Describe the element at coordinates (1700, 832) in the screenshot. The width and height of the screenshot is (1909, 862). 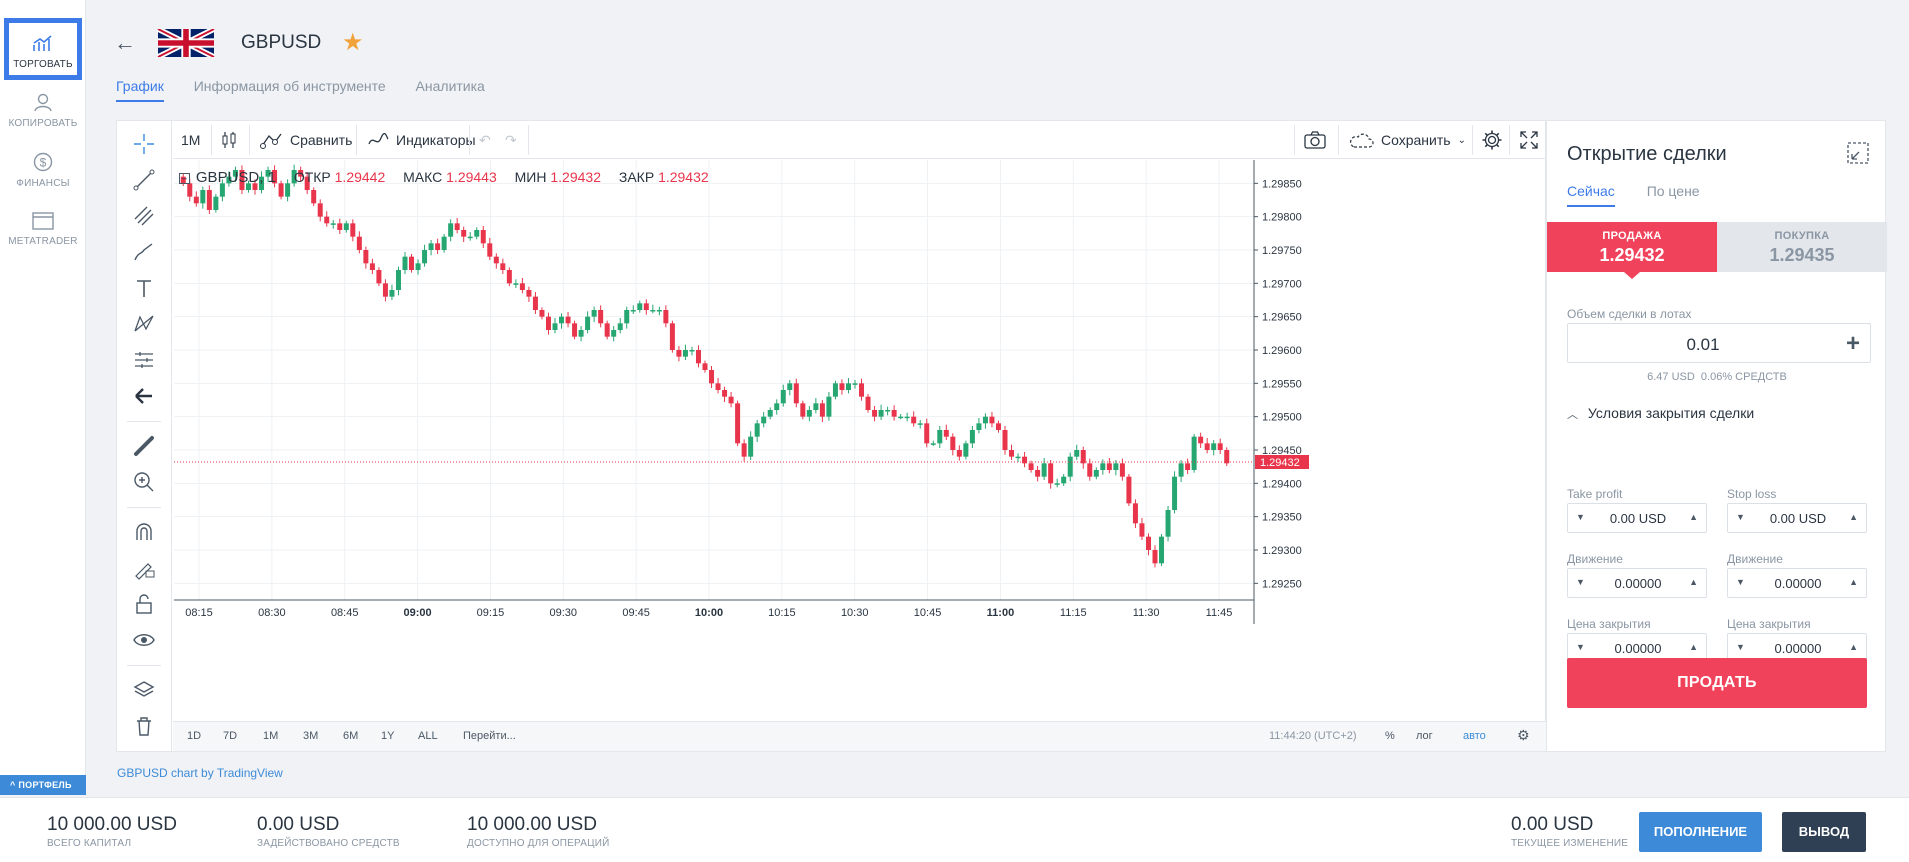
I see `deposit-button: ПОПОЛНЕНИЕ` at that location.